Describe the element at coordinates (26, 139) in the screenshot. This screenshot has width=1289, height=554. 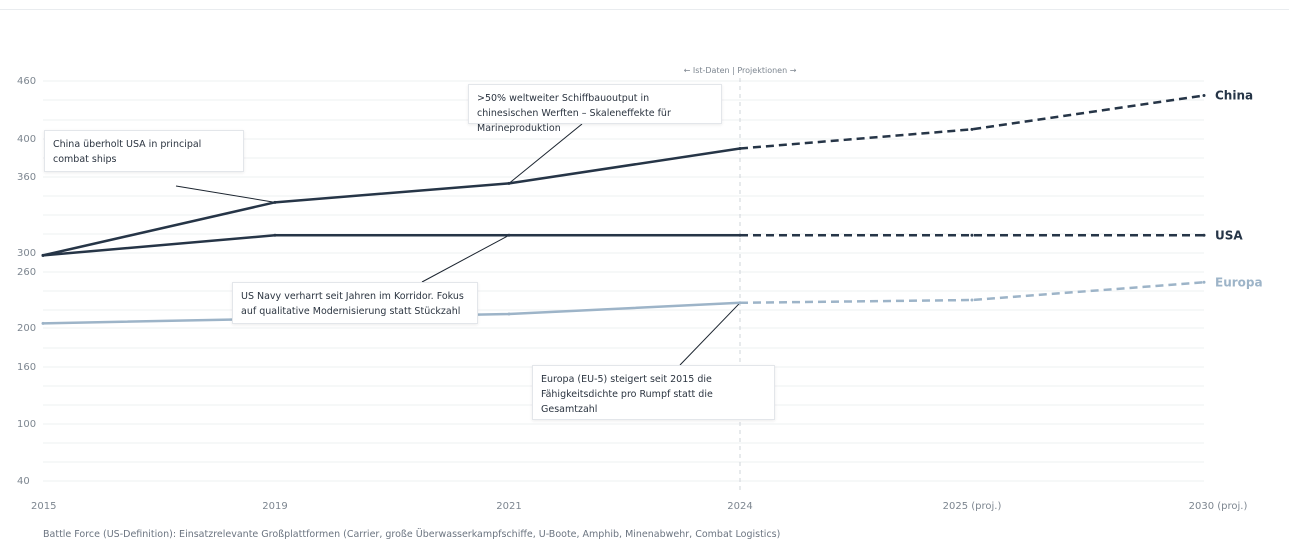
I see `y-tick-label: 400` at that location.